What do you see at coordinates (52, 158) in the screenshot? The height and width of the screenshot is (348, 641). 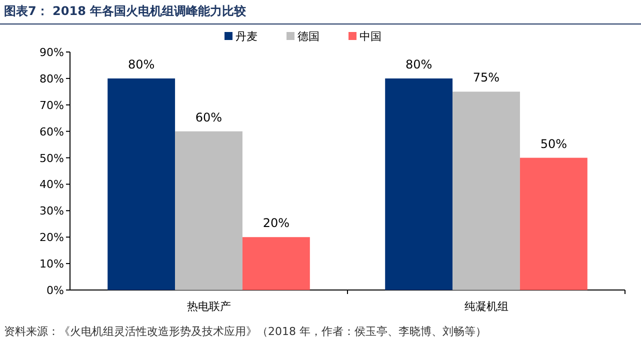 I see `y-tick-label: 50%` at bounding box center [52, 158].